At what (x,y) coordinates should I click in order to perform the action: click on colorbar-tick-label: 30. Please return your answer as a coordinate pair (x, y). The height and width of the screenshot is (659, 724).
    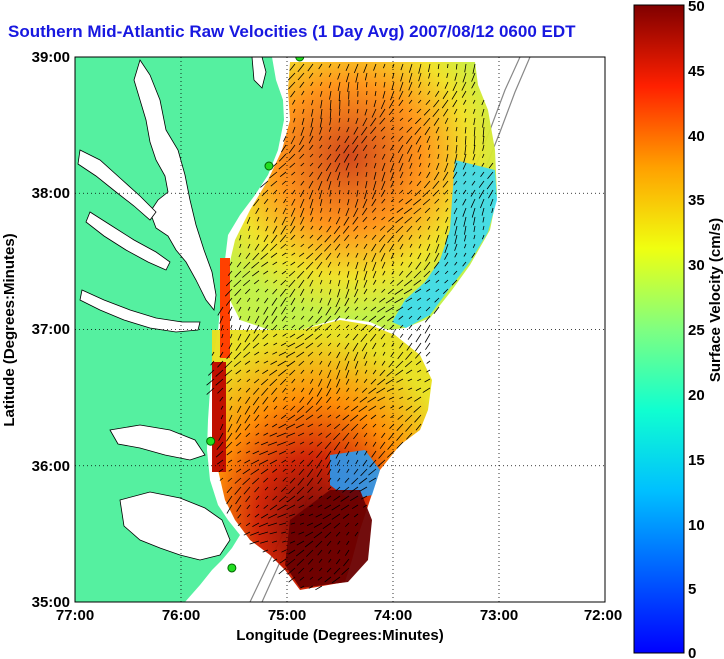
    Looking at the image, I should click on (696, 265).